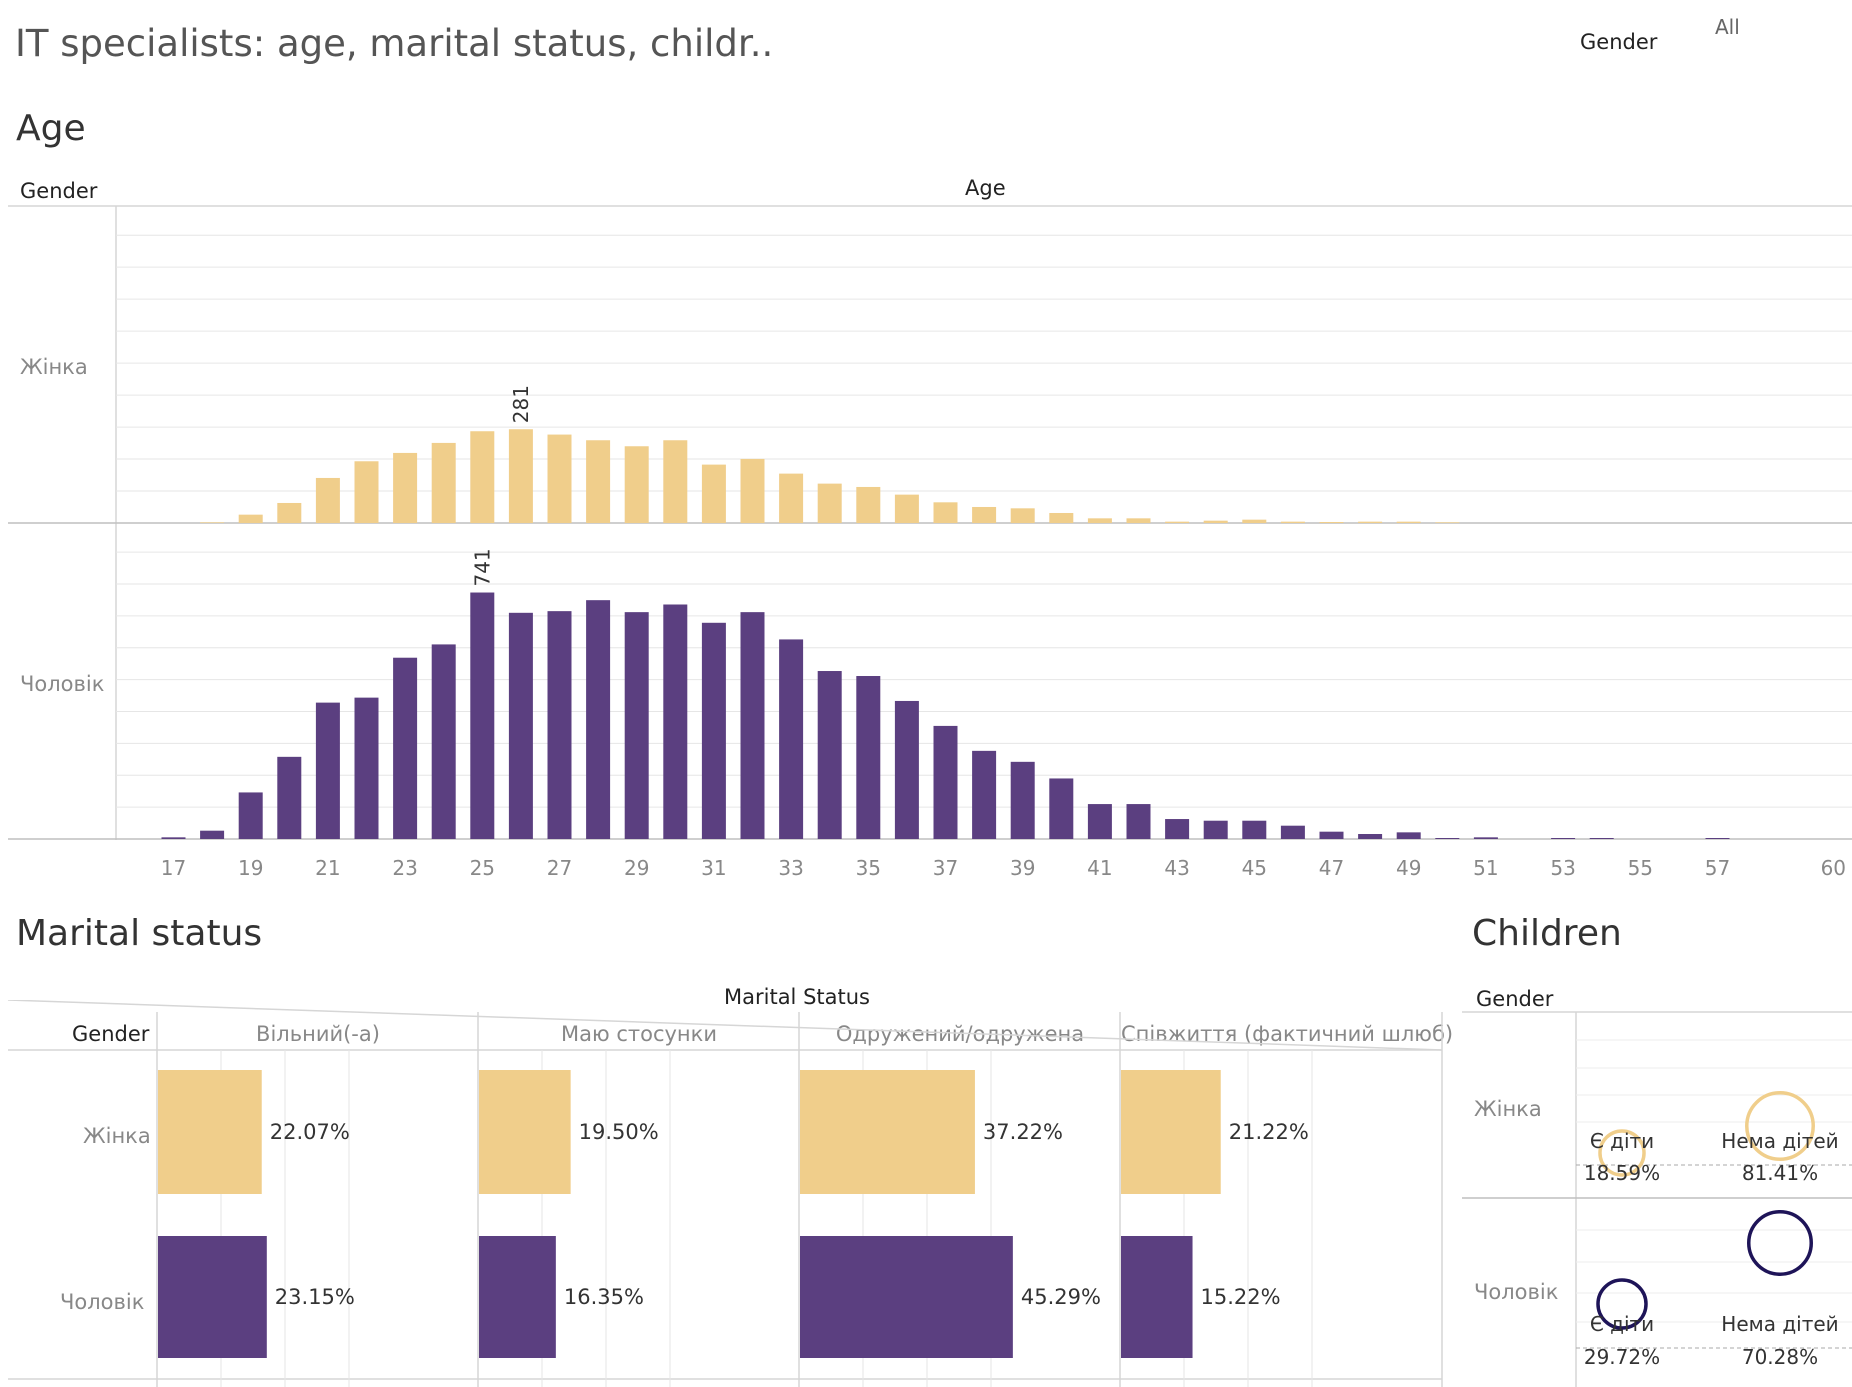 The height and width of the screenshot is (1387, 1852). What do you see at coordinates (1779, 1324) in the screenshot?
I see `children-category-male-1: Нема дітей` at bounding box center [1779, 1324].